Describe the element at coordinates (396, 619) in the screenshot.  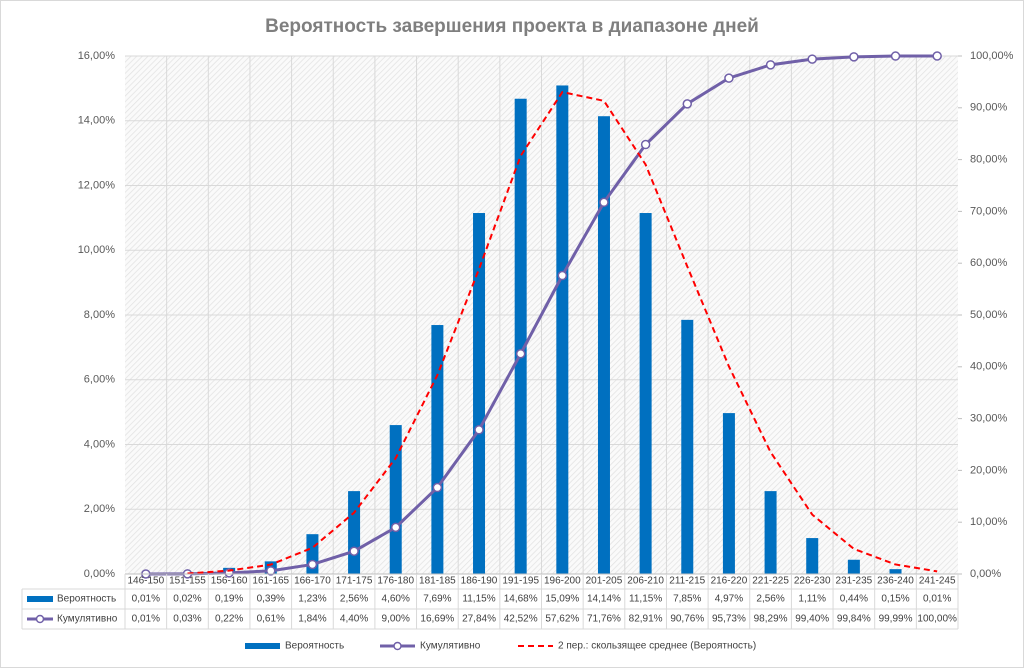
I see `table-cell: 9,00%` at that location.